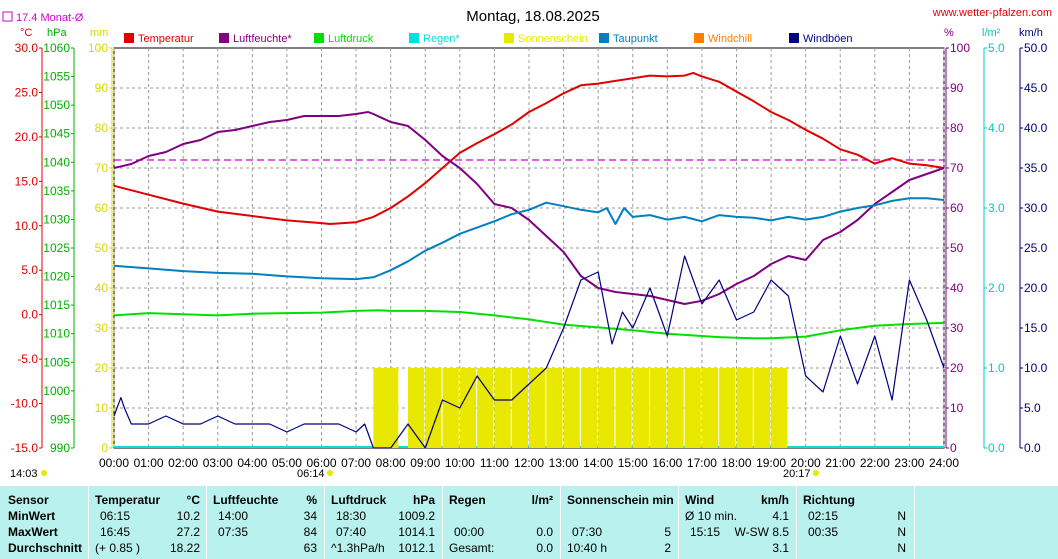 This screenshot has width=1058, height=559. I want to click on tick-label-lm2: 3.0, so click(996, 208).